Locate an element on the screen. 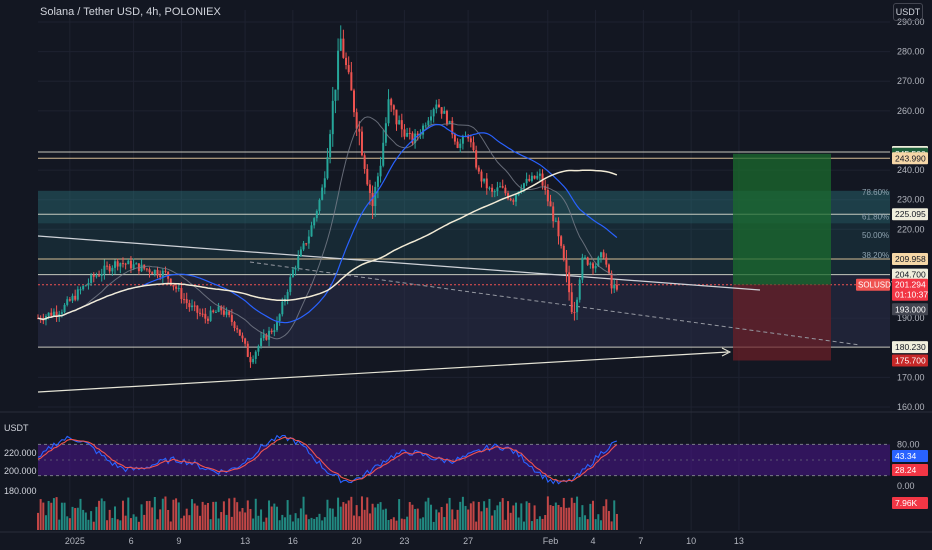  trend-line-support is located at coordinates (383, 372).